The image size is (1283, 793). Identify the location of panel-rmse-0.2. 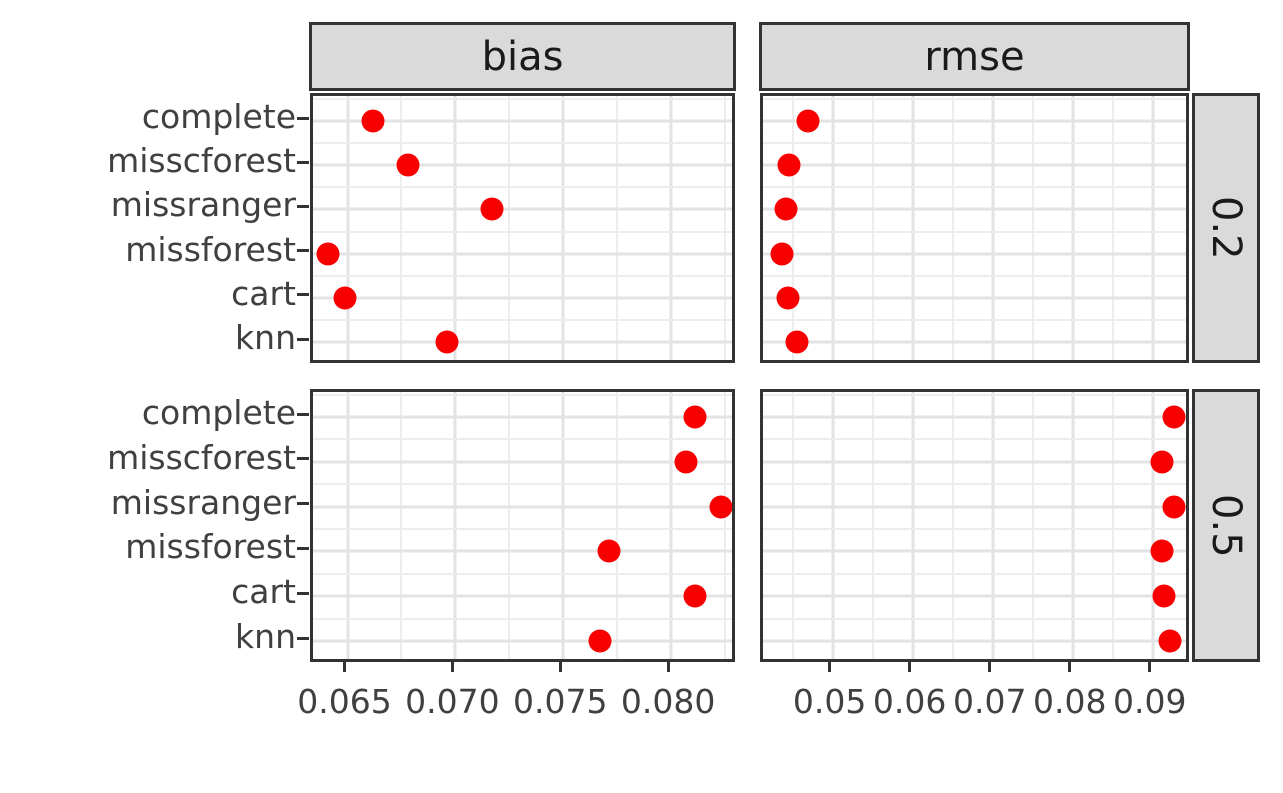
(974, 228).